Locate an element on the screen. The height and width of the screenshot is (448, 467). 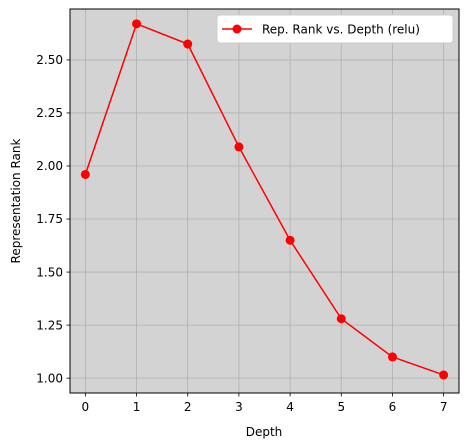
y-tick-label: 1.75 is located at coordinates (49, 219).